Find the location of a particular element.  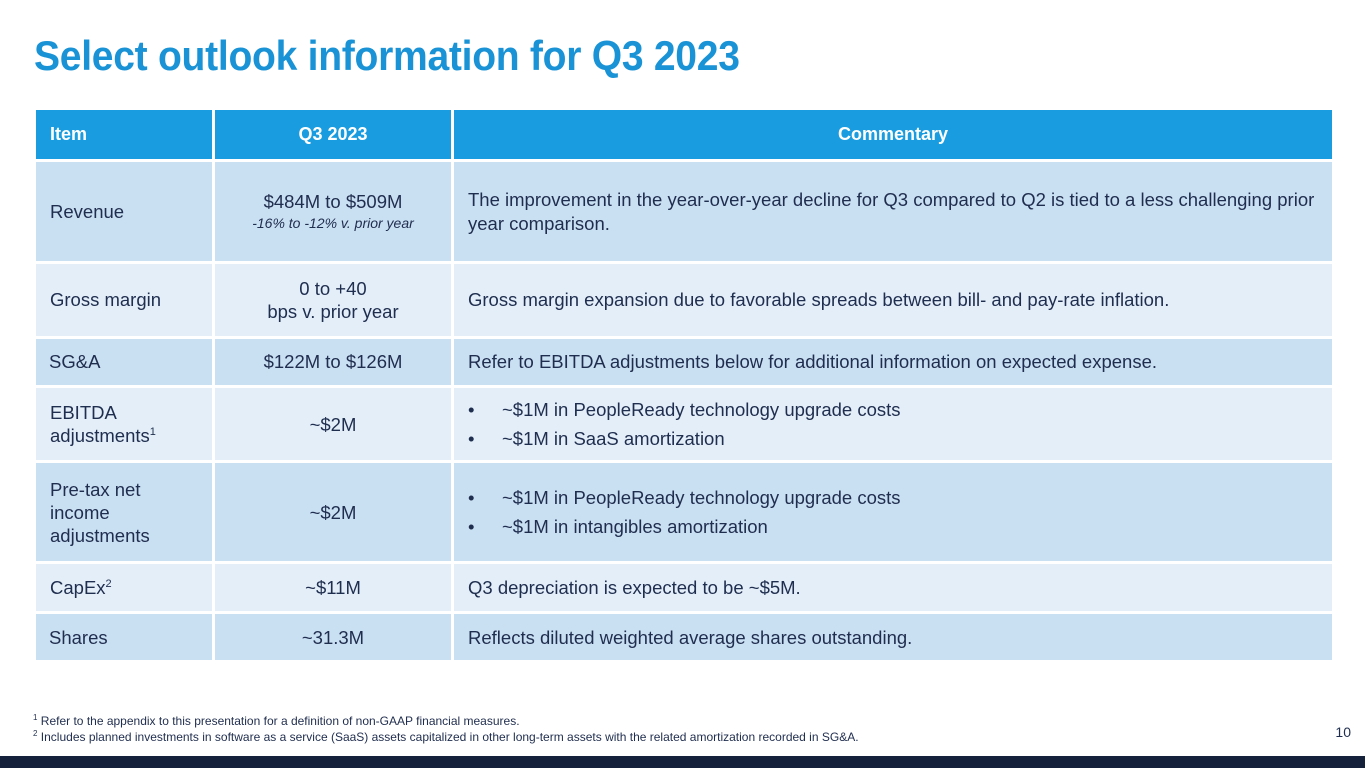

bullet-item: ~$1M in SaaS amortization is located at coordinates (893, 438).